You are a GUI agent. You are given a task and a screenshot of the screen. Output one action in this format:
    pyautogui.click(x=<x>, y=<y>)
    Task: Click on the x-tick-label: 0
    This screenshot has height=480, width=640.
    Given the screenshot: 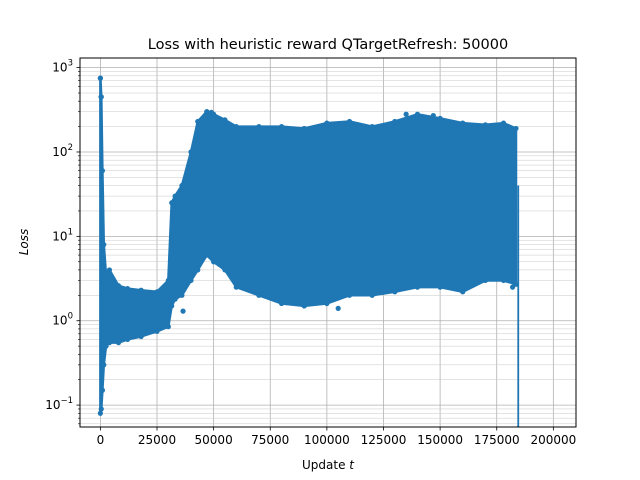 What is the action you would take?
    pyautogui.click(x=101, y=440)
    